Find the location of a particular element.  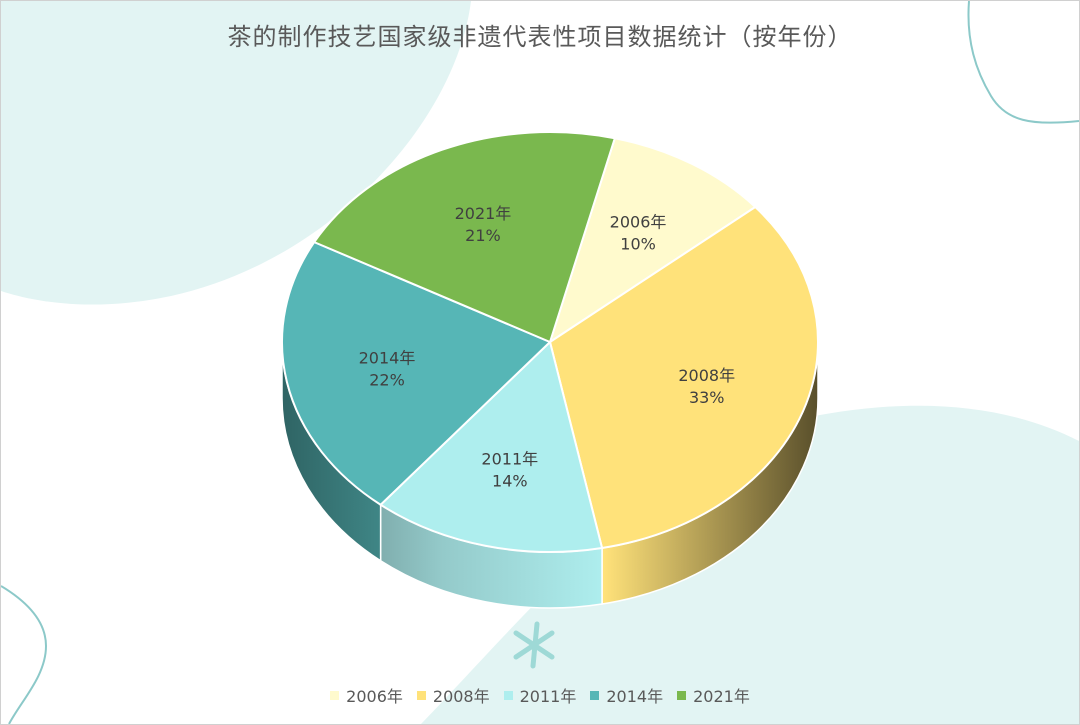

slice-label-percent: 33% is located at coordinates (707, 397).